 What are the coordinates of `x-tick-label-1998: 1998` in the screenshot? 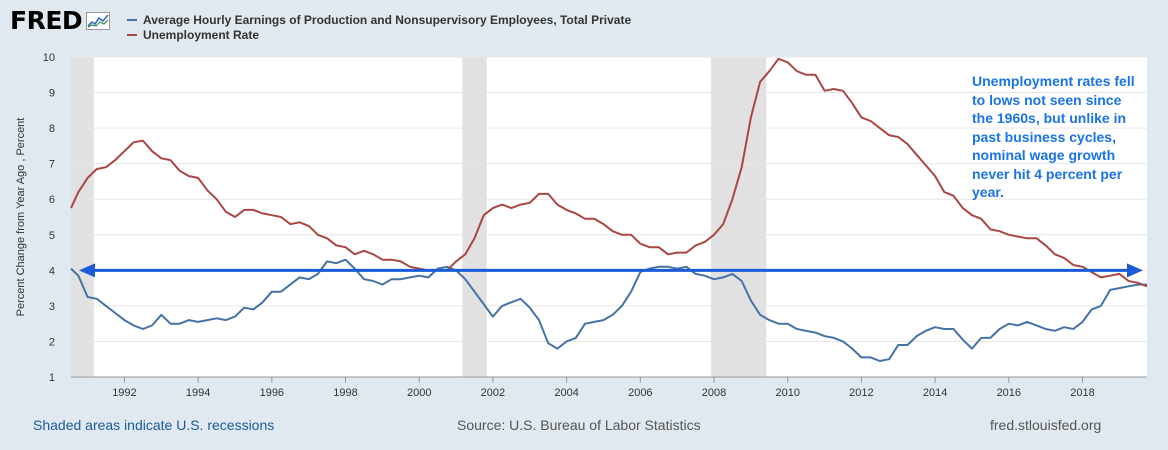 It's located at (345, 393).